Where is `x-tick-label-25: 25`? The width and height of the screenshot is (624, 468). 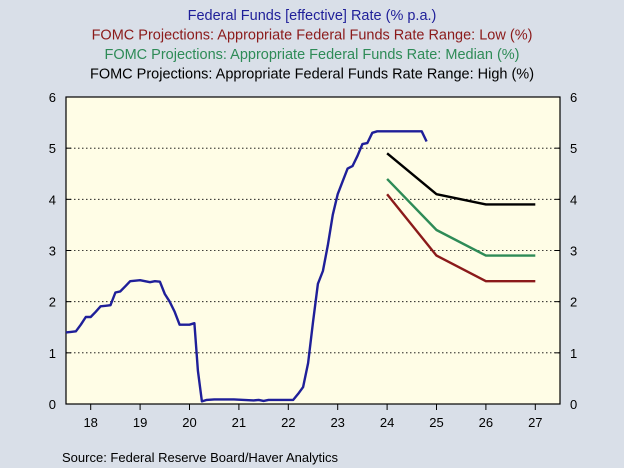
x-tick-label-25: 25 is located at coordinates (436, 422).